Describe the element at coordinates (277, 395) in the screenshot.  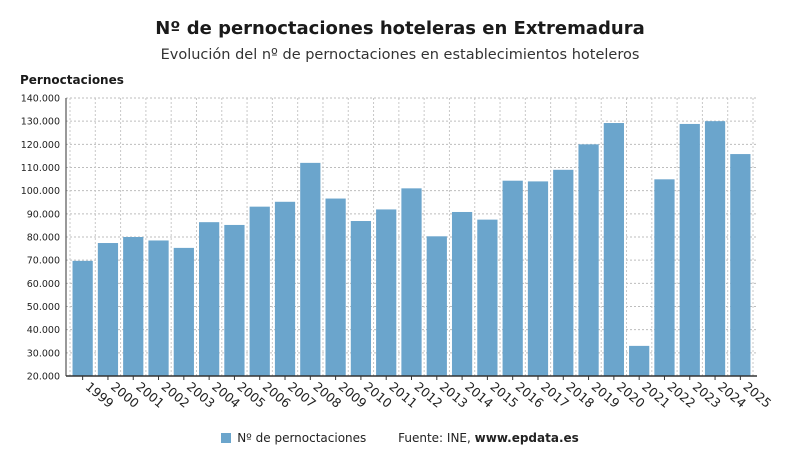
I see `x-tick-label: 2006` at that location.